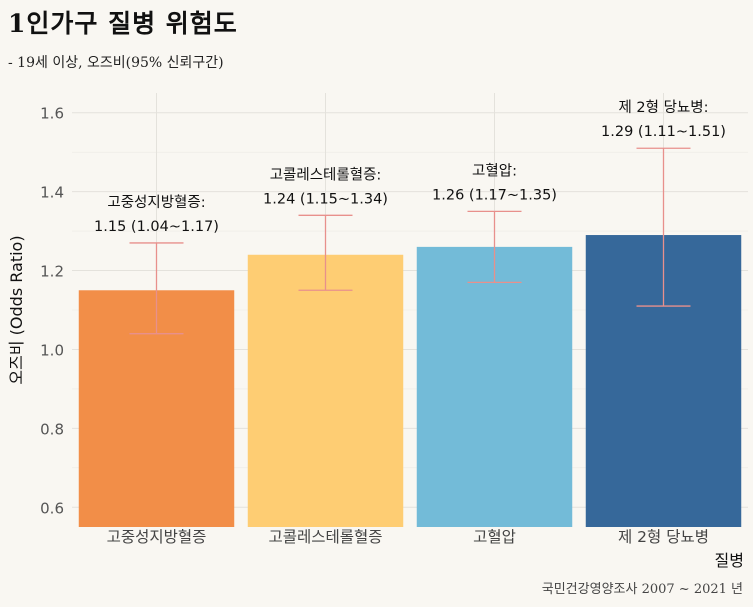 The height and width of the screenshot is (607, 753). Describe the element at coordinates (52, 429) in the screenshot. I see `y-tick-label: 0.8` at that location.